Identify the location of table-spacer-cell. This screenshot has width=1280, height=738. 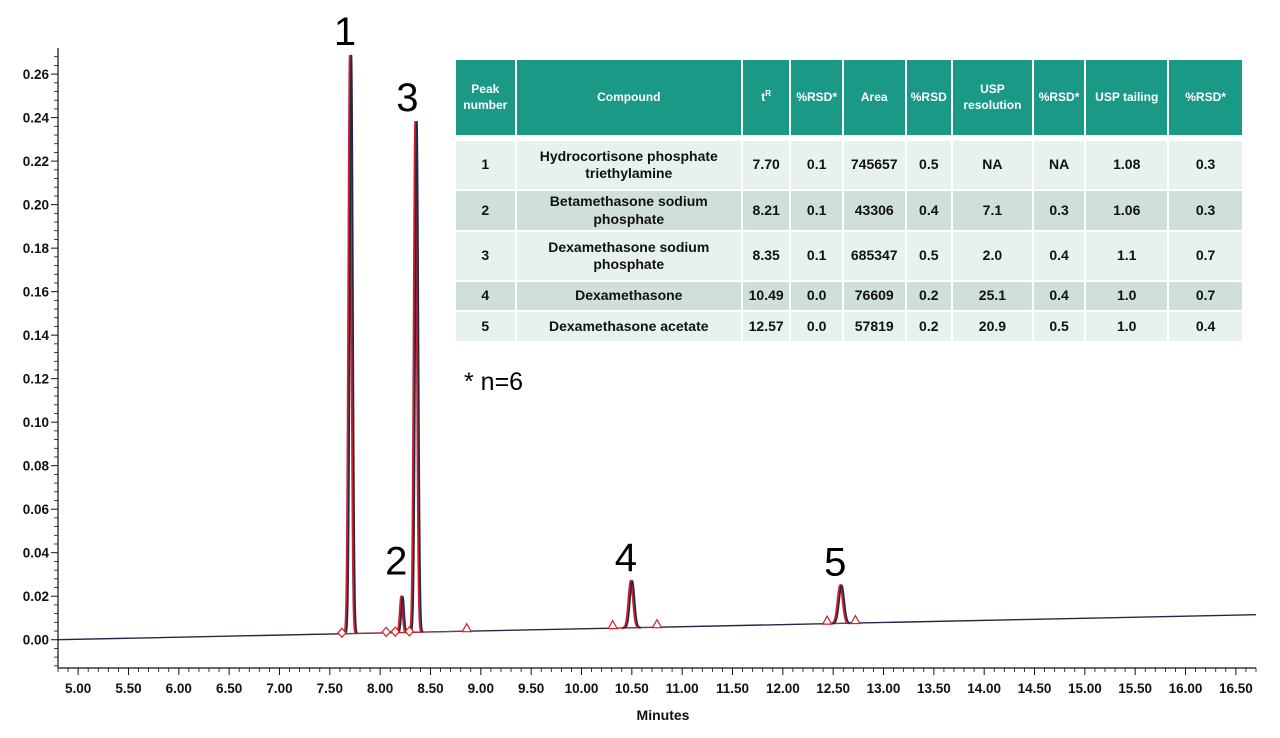
(849, 138).